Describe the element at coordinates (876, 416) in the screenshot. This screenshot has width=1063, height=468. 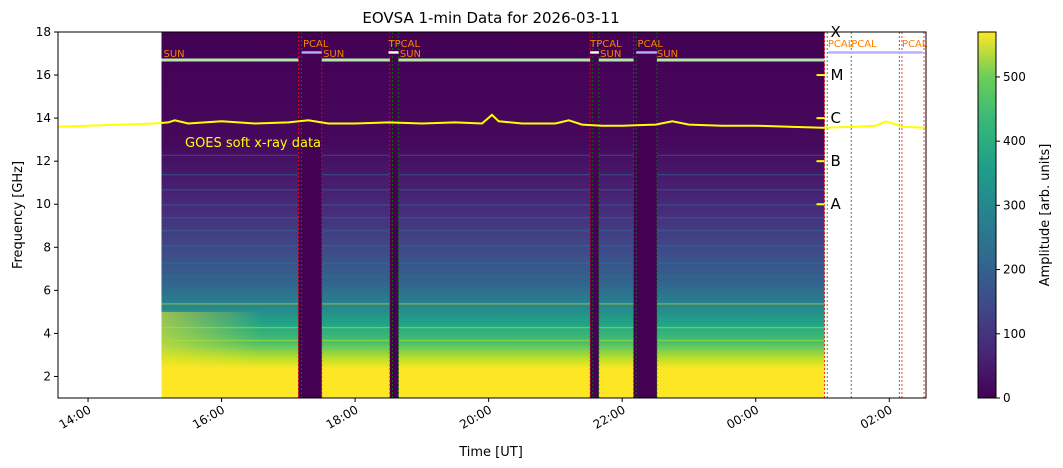
I see `x-tick-label: 02:00` at that location.